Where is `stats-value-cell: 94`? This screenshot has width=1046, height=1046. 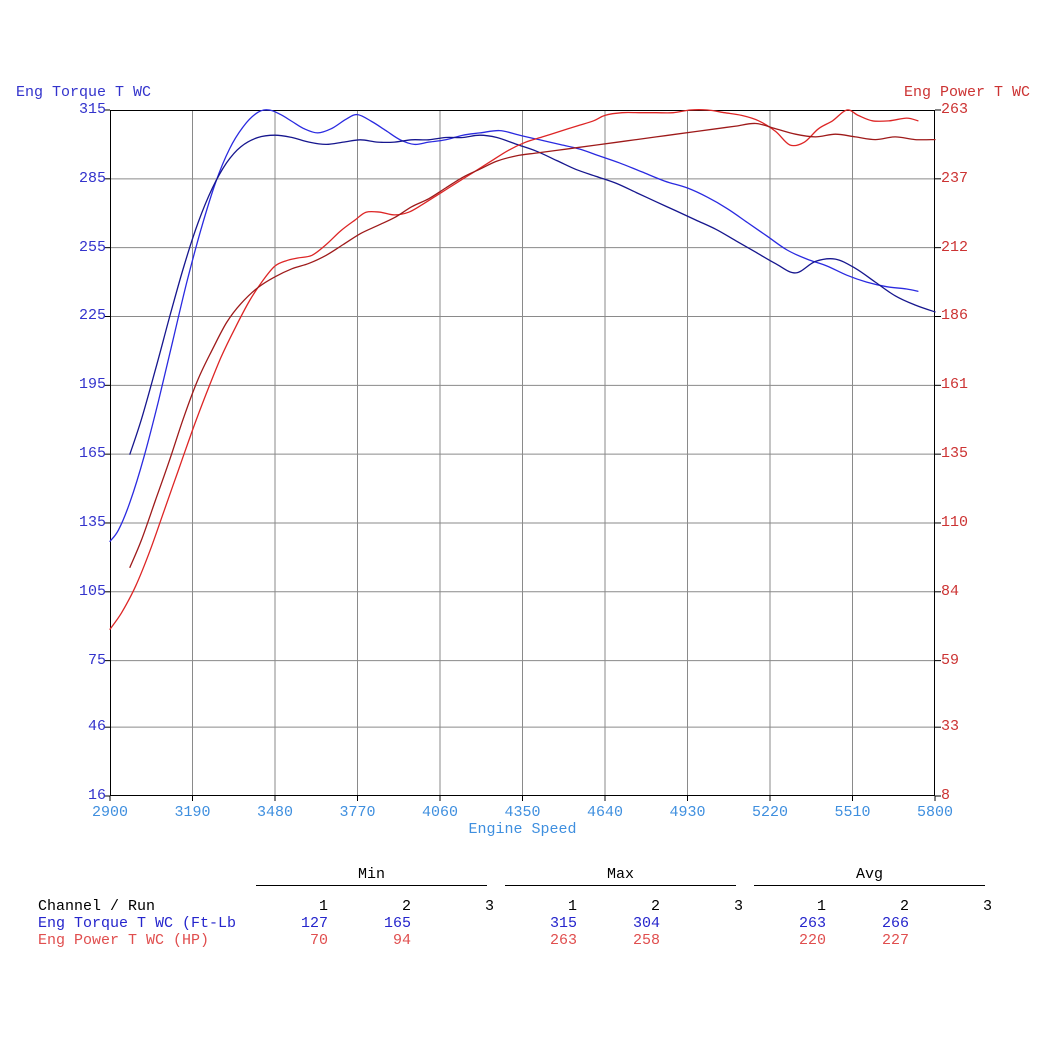
stats-value-cell: 94 is located at coordinates (401, 940).